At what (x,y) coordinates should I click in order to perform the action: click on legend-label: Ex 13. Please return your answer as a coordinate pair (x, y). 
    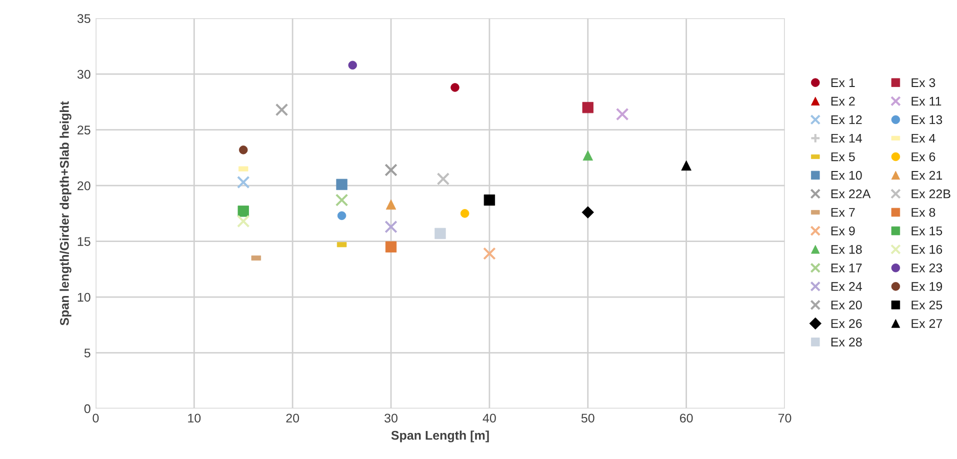
    Looking at the image, I should click on (927, 119).